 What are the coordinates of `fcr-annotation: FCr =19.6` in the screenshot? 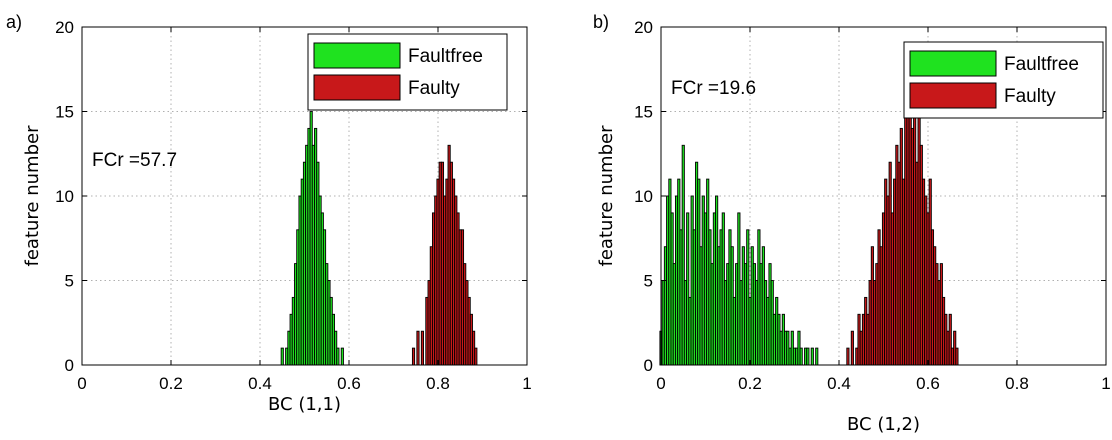 It's located at (713, 88).